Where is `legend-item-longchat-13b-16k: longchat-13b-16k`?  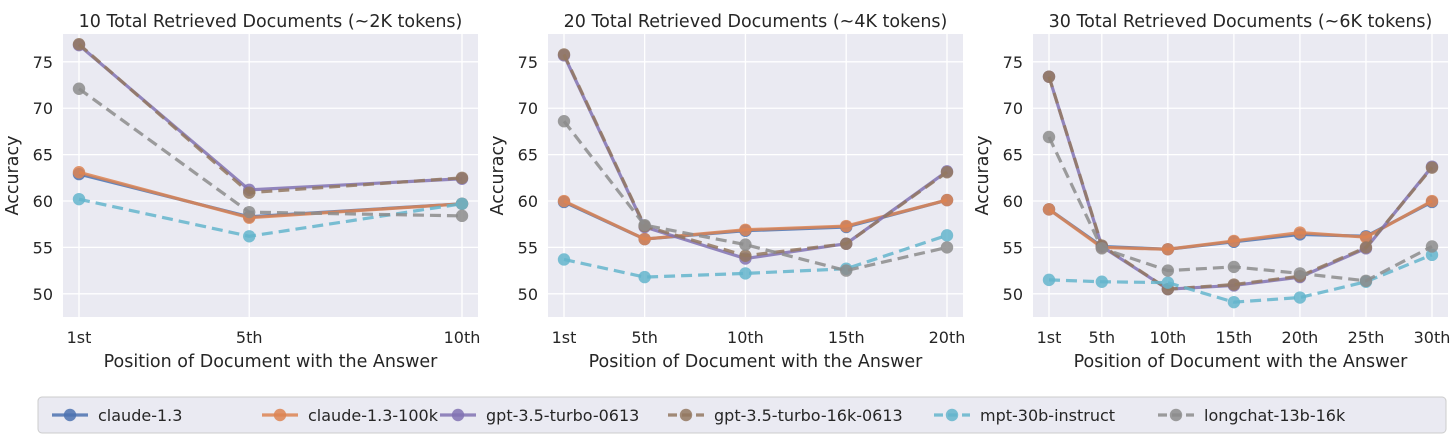 legend-item-longchat-13b-16k: longchat-13b-16k is located at coordinates (1252, 415).